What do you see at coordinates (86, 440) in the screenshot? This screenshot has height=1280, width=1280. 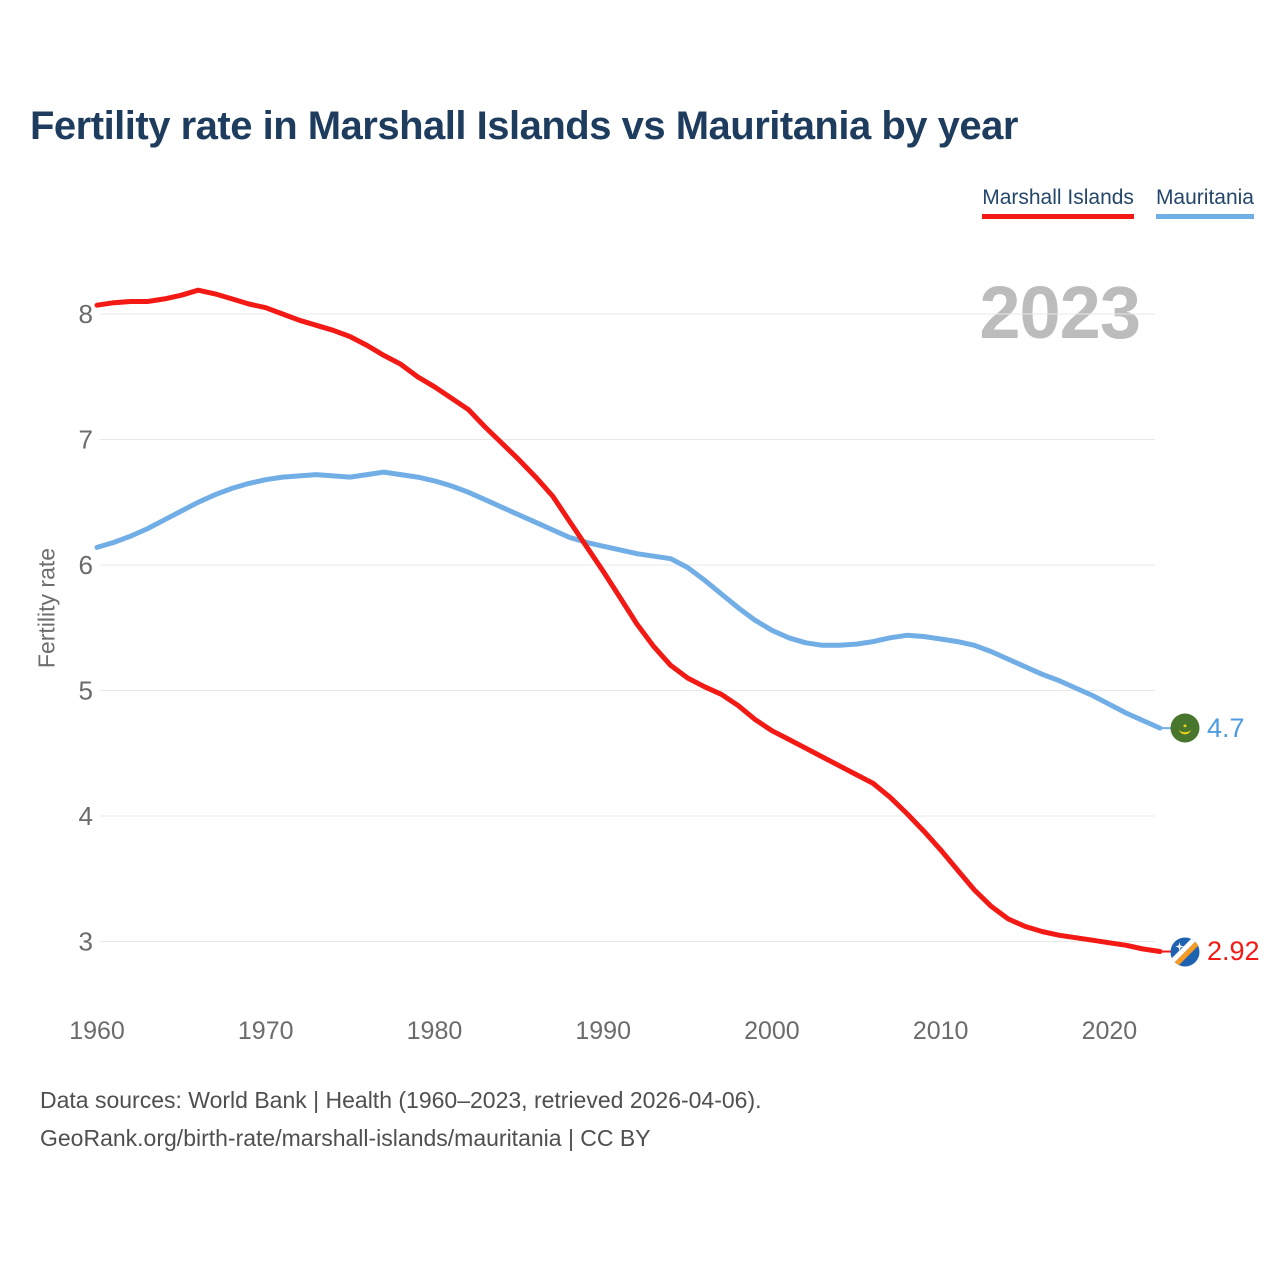 I see `y-tick-7: 7` at bounding box center [86, 440].